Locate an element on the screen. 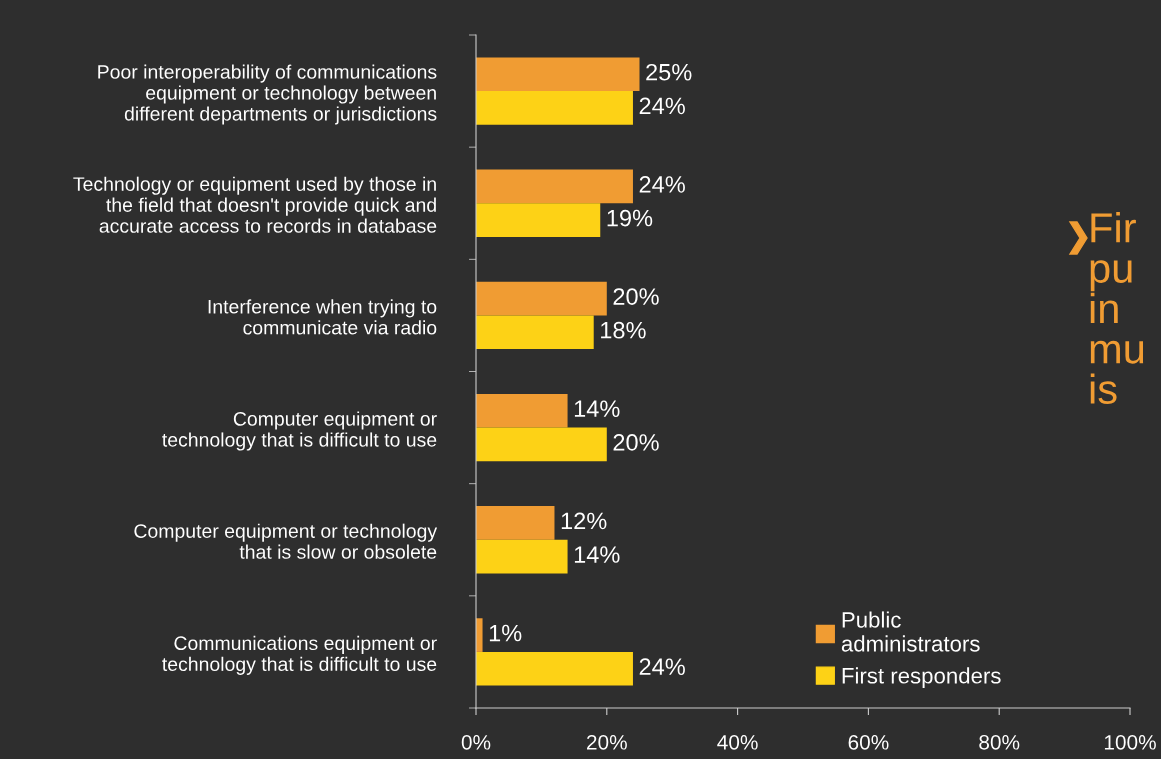 Image resolution: width=1161 pixels, height=759 pixels. y-tick-label: Communications equipment or technology that is difficult to use is located at coordinates (299, 655).